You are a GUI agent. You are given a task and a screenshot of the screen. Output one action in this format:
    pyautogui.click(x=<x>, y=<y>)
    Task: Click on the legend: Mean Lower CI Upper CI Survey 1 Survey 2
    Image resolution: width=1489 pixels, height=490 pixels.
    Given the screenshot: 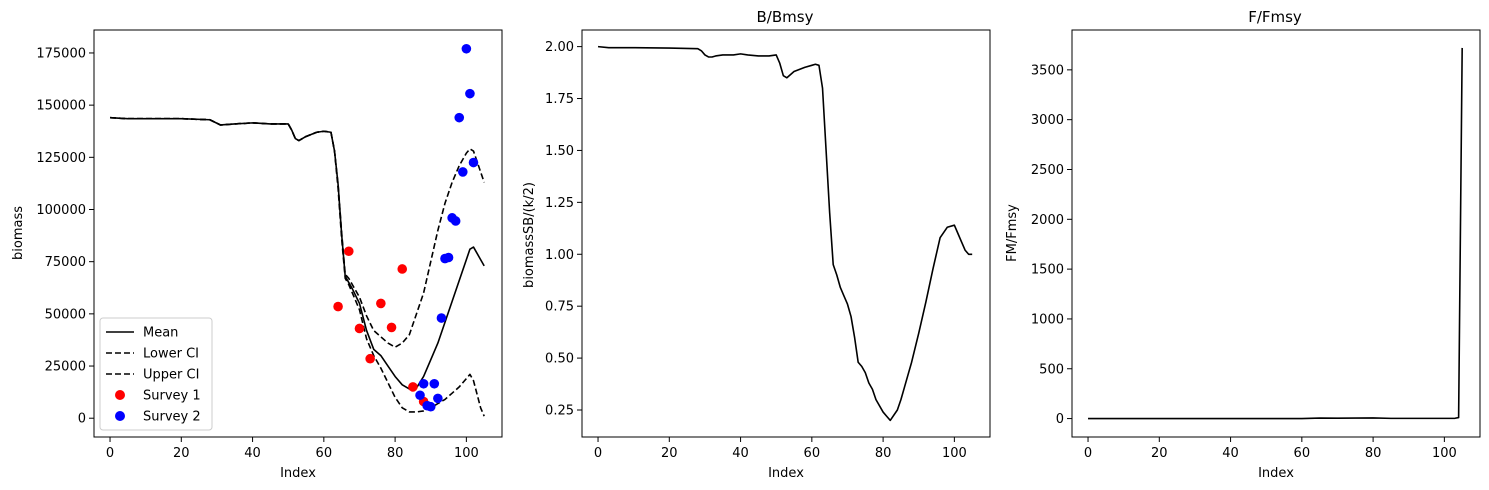 What is the action you would take?
    pyautogui.click(x=156, y=374)
    